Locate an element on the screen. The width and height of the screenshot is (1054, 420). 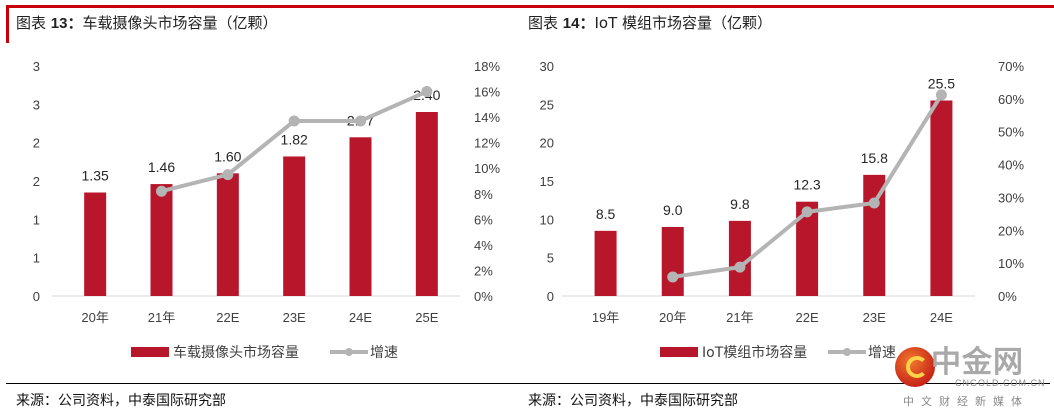
watermark-tagline: 中文财经新媒体 is located at coordinates (966, 401).